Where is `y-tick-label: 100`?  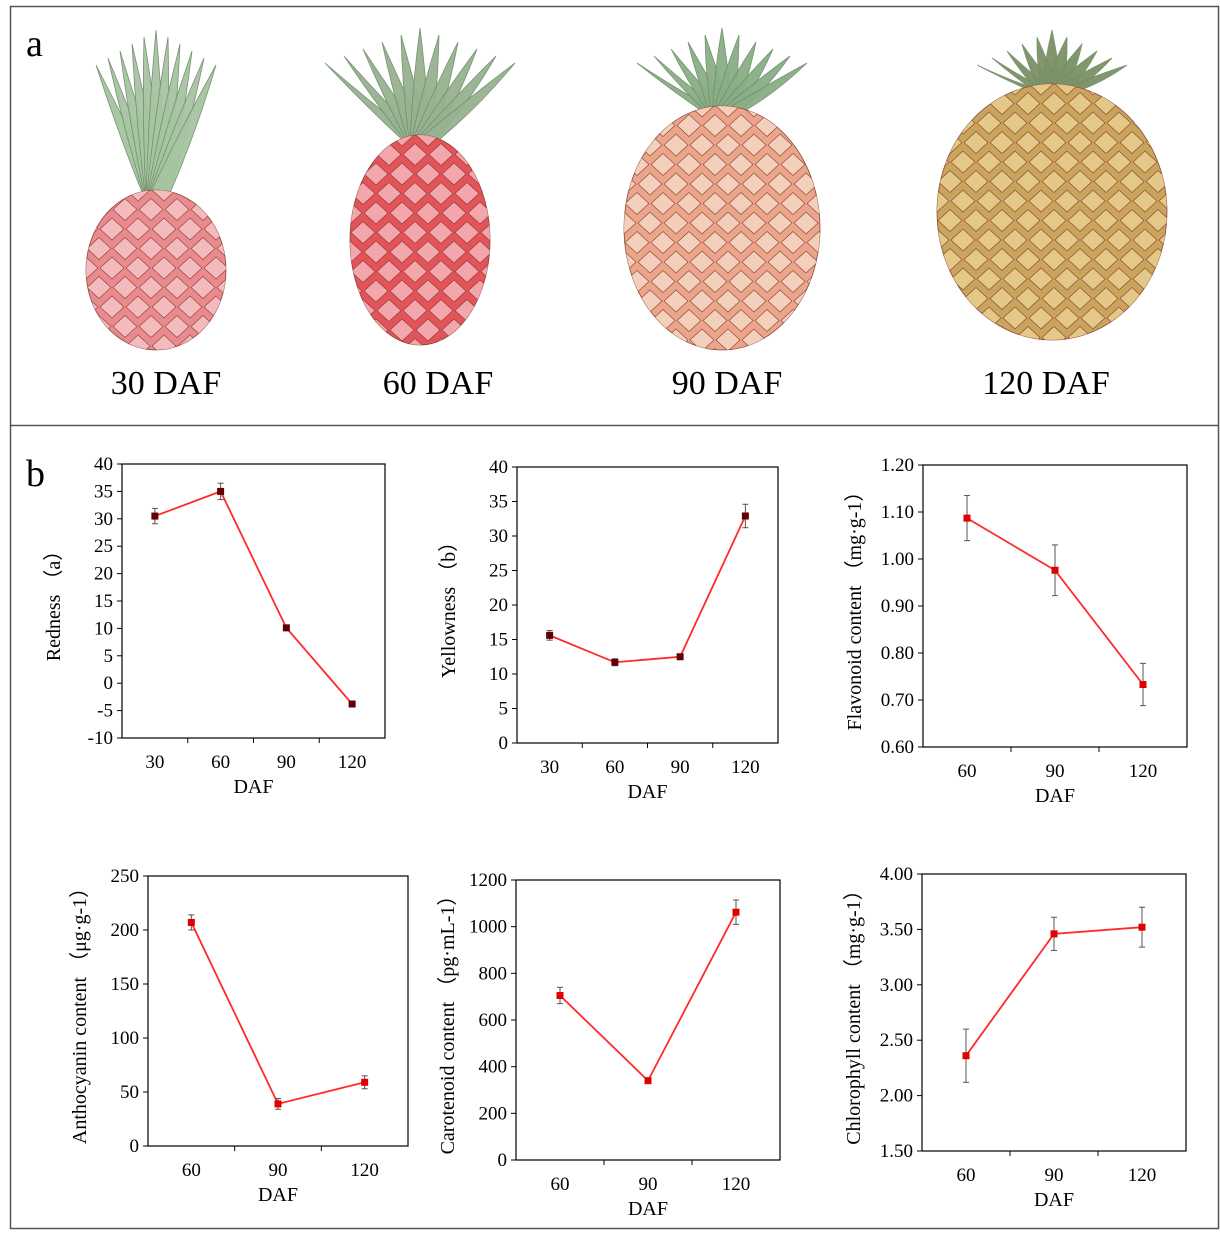
y-tick-label: 100 is located at coordinates (125, 1038).